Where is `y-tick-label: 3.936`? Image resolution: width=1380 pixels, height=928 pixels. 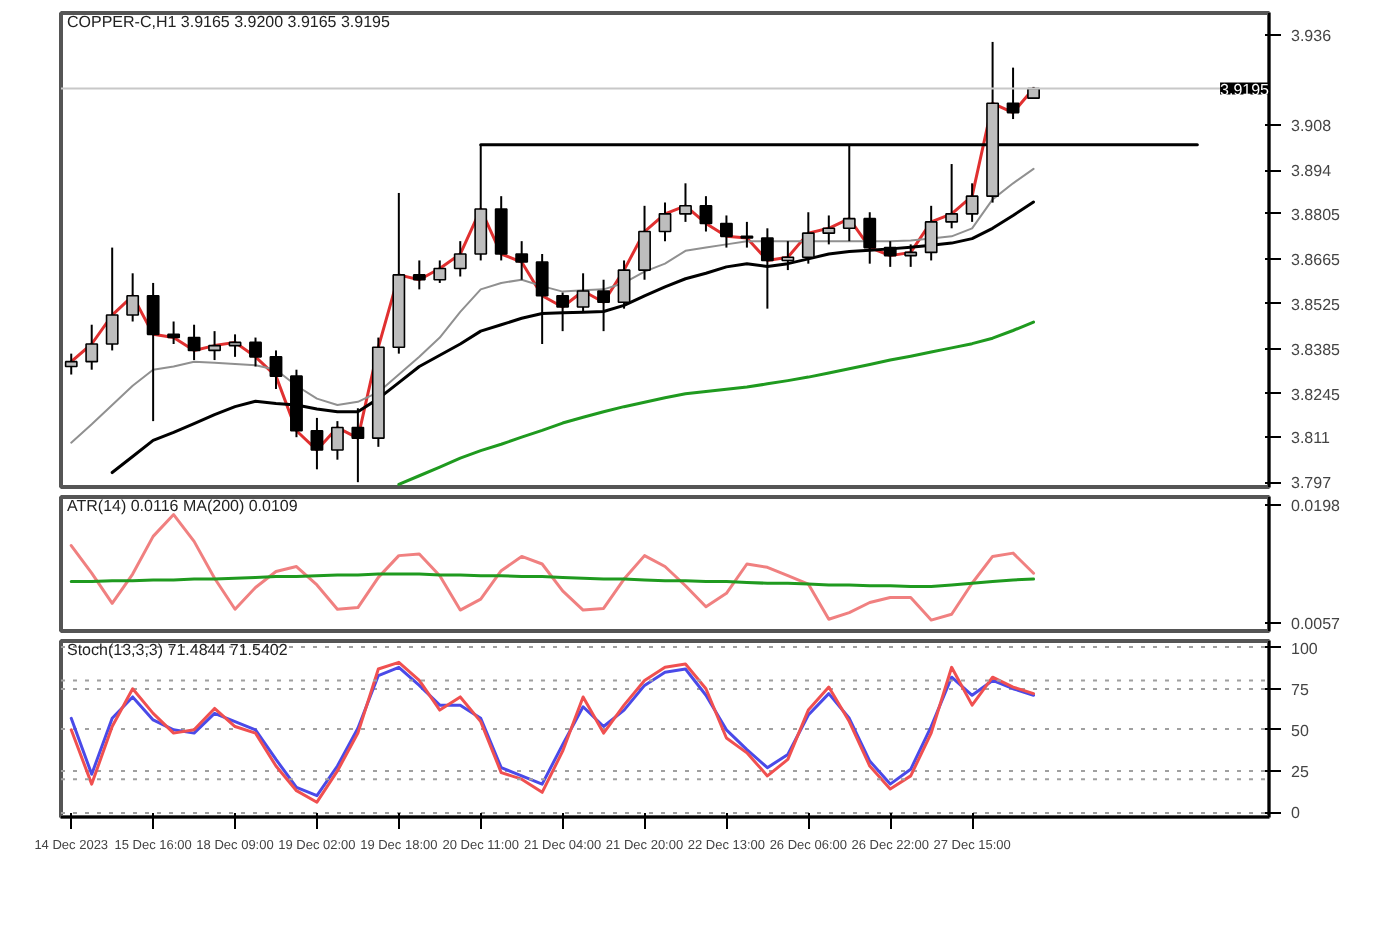 y-tick-label: 3.936 is located at coordinates (1312, 36).